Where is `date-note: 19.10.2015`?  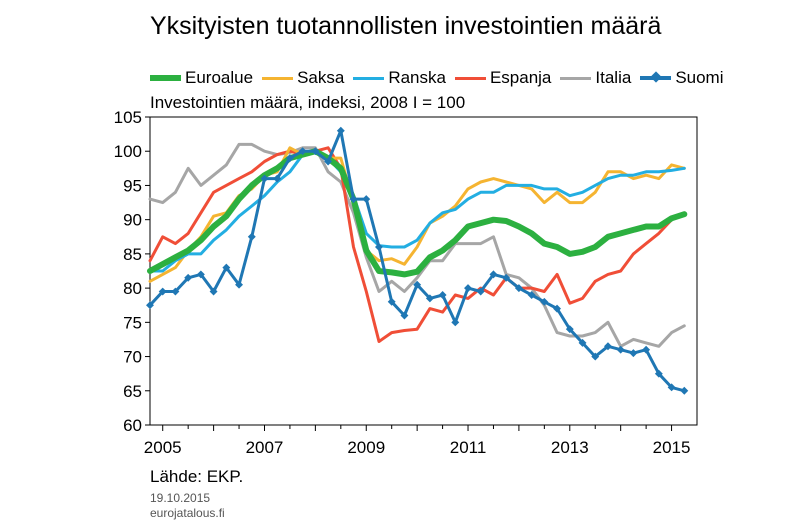 date-note: 19.10.2015 is located at coordinates (180, 498).